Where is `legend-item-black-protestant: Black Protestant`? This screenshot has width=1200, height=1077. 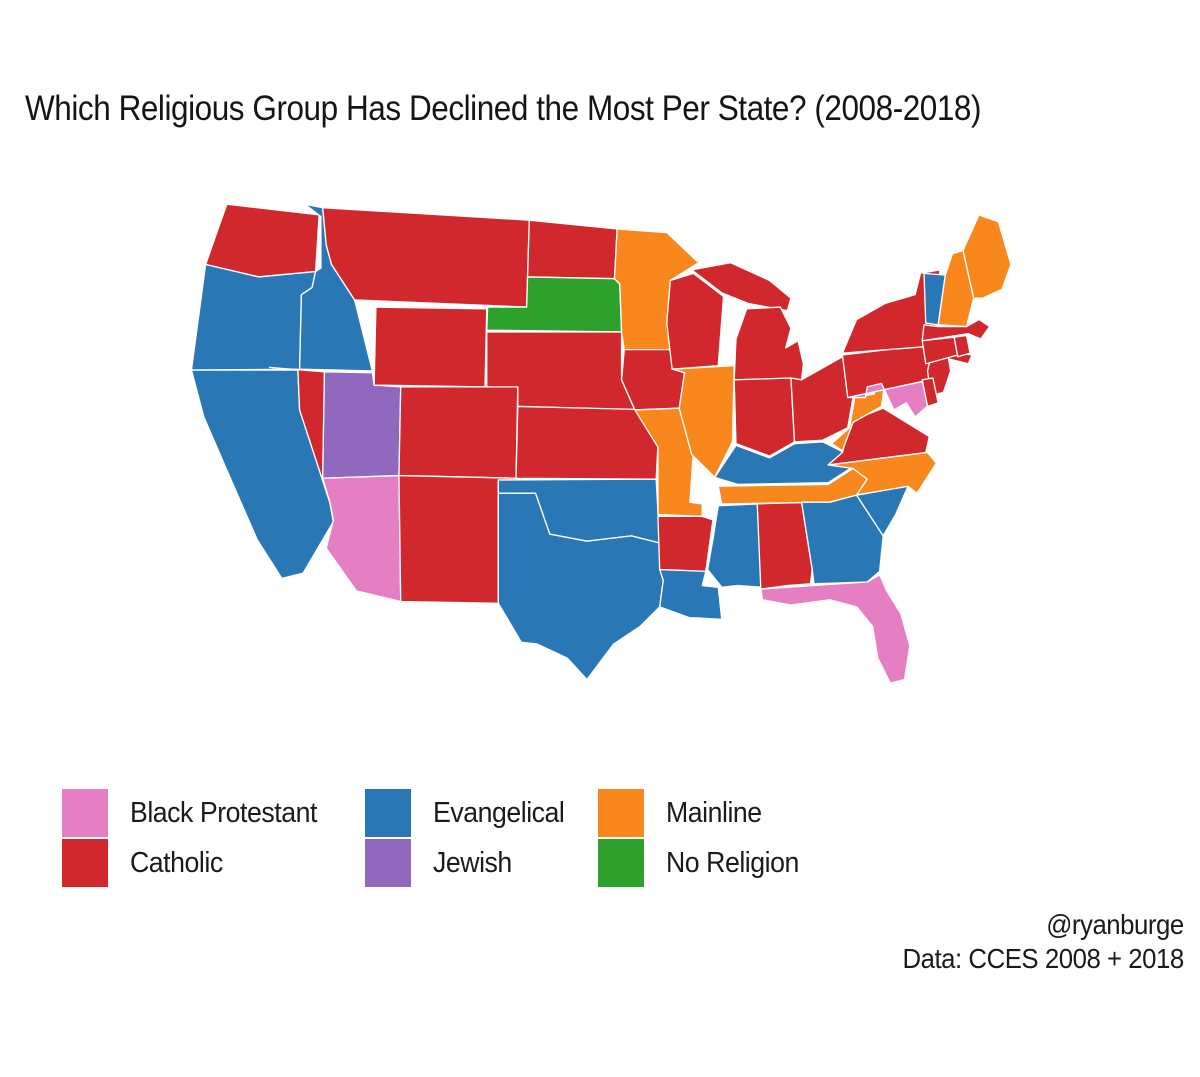 legend-item-black-protestant: Black Protestant is located at coordinates (197, 813).